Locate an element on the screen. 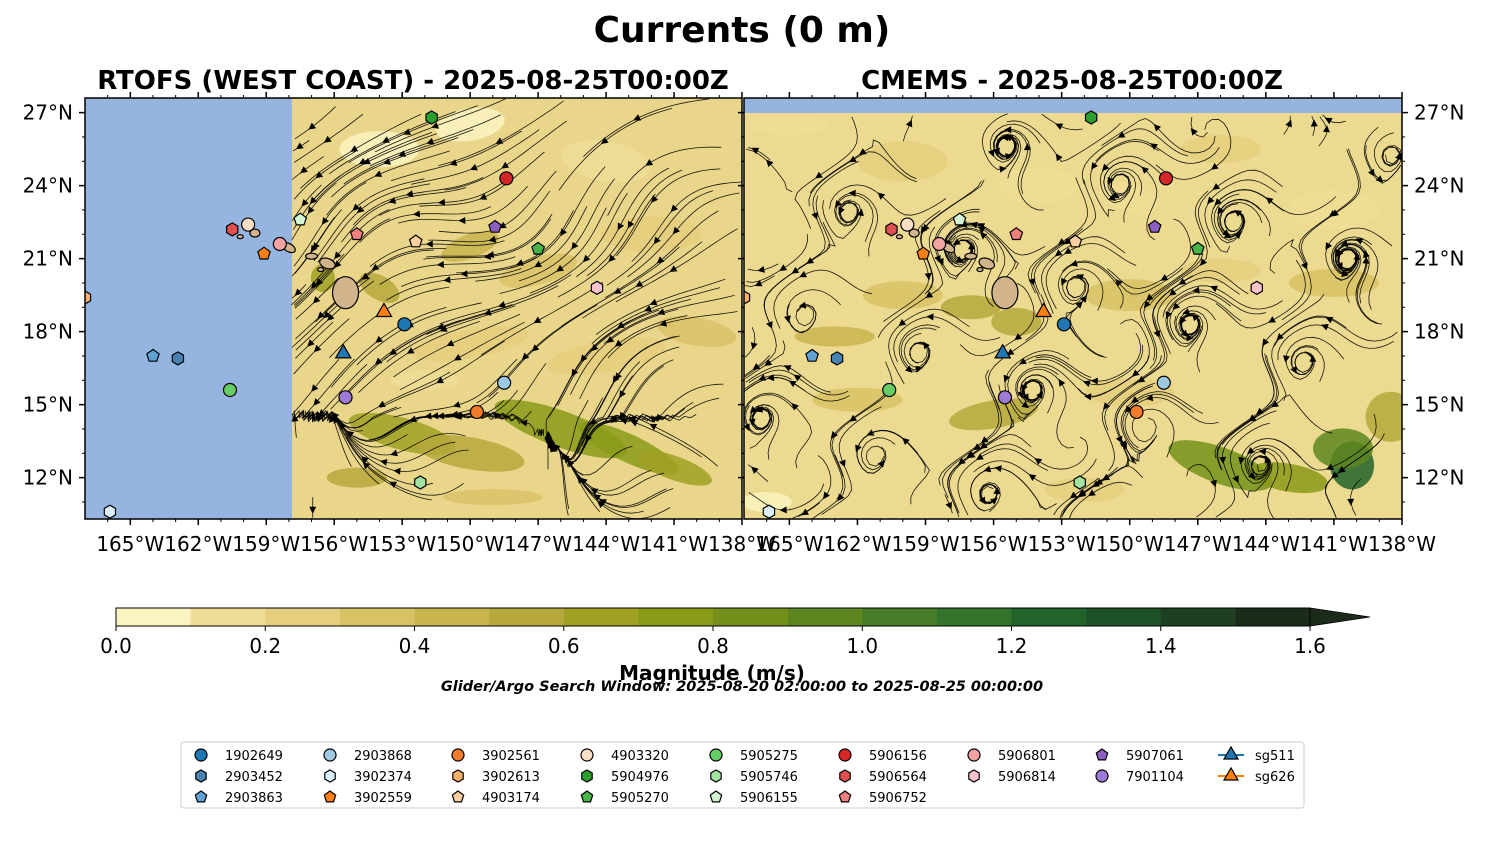 Image resolution: width=1485 pixels, height=863 pixels. x-tick-label: 147°W is located at coordinates (1198, 544).